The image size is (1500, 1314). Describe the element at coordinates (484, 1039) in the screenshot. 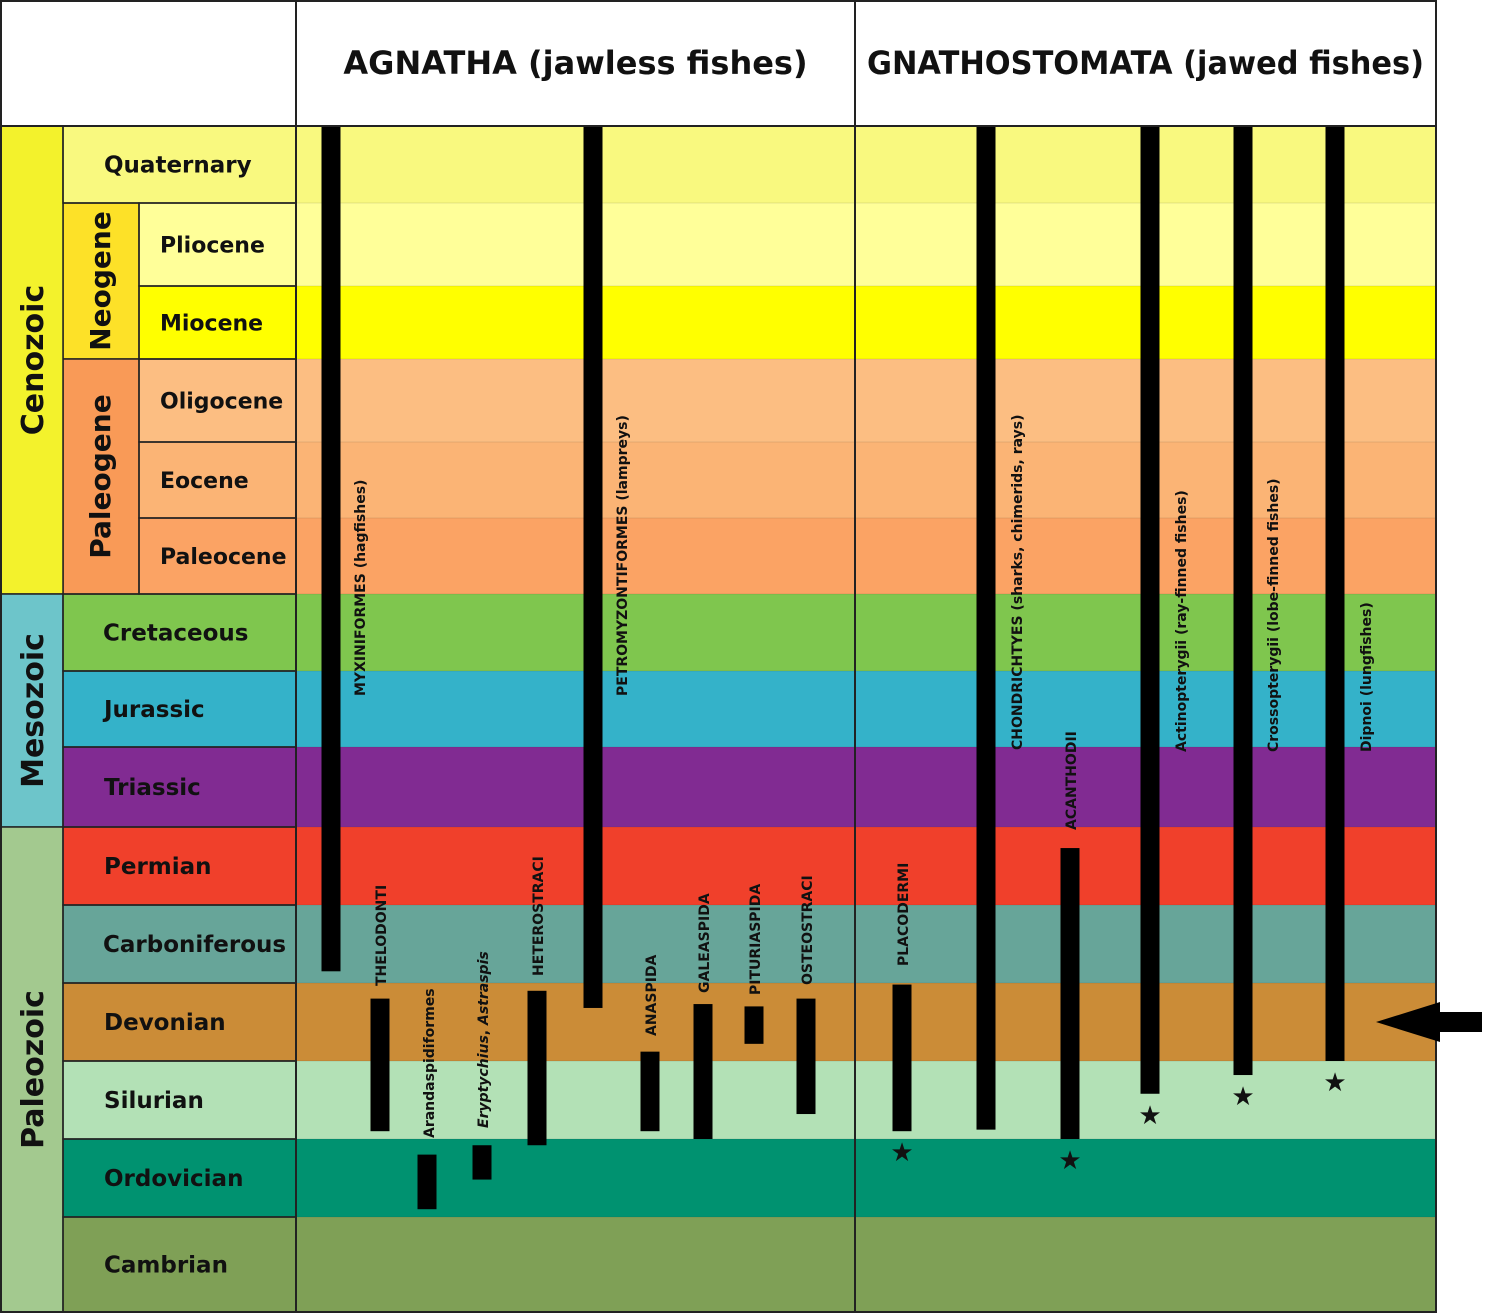

I see `range-label-eryptychius: Eryptychius, Astraspis` at that location.